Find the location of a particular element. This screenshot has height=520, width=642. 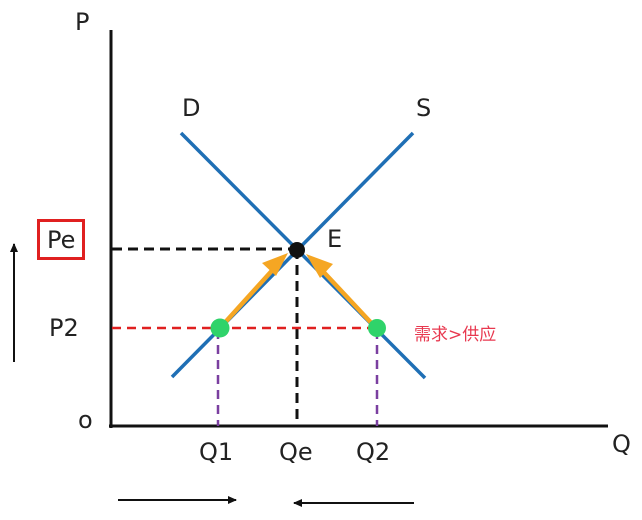

origin-label: o is located at coordinates (85, 420).